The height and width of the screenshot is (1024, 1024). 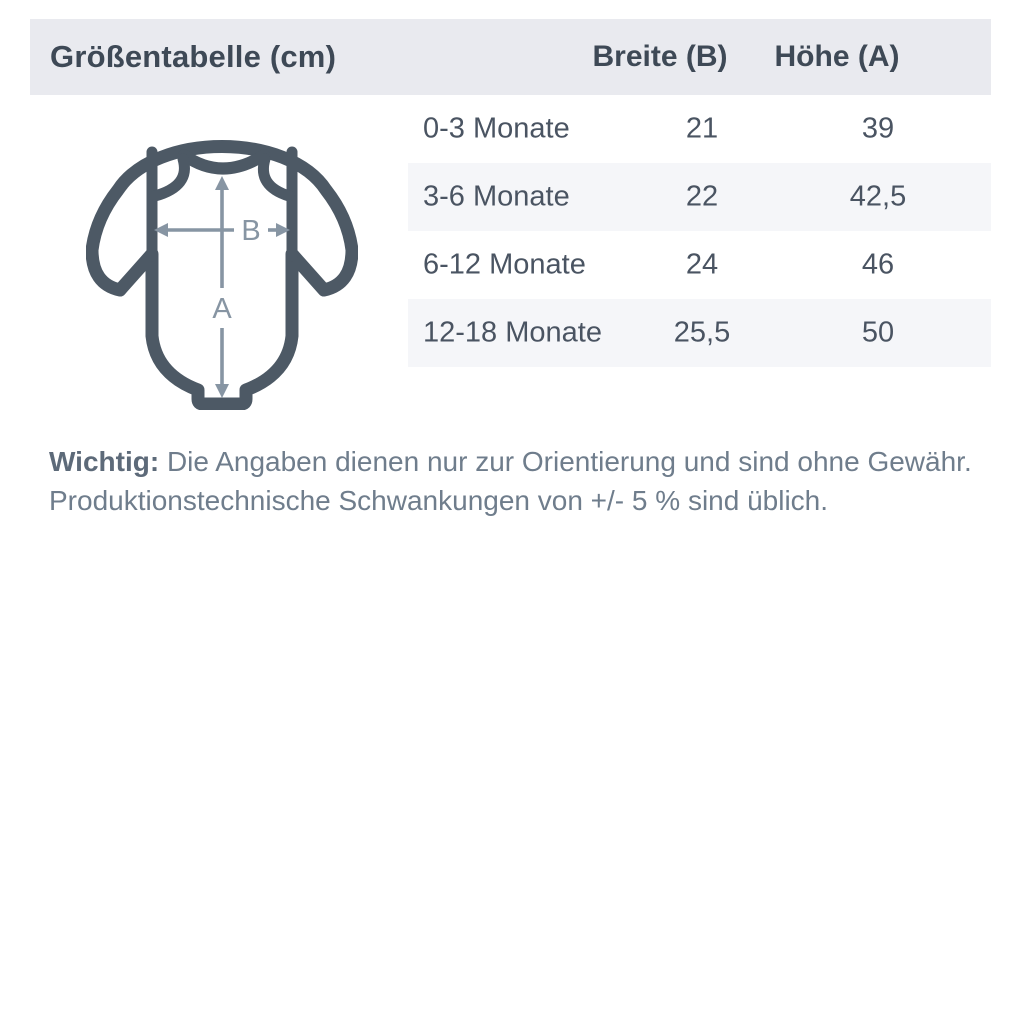 What do you see at coordinates (878, 264) in the screenshot?
I see `height-value: 46` at bounding box center [878, 264].